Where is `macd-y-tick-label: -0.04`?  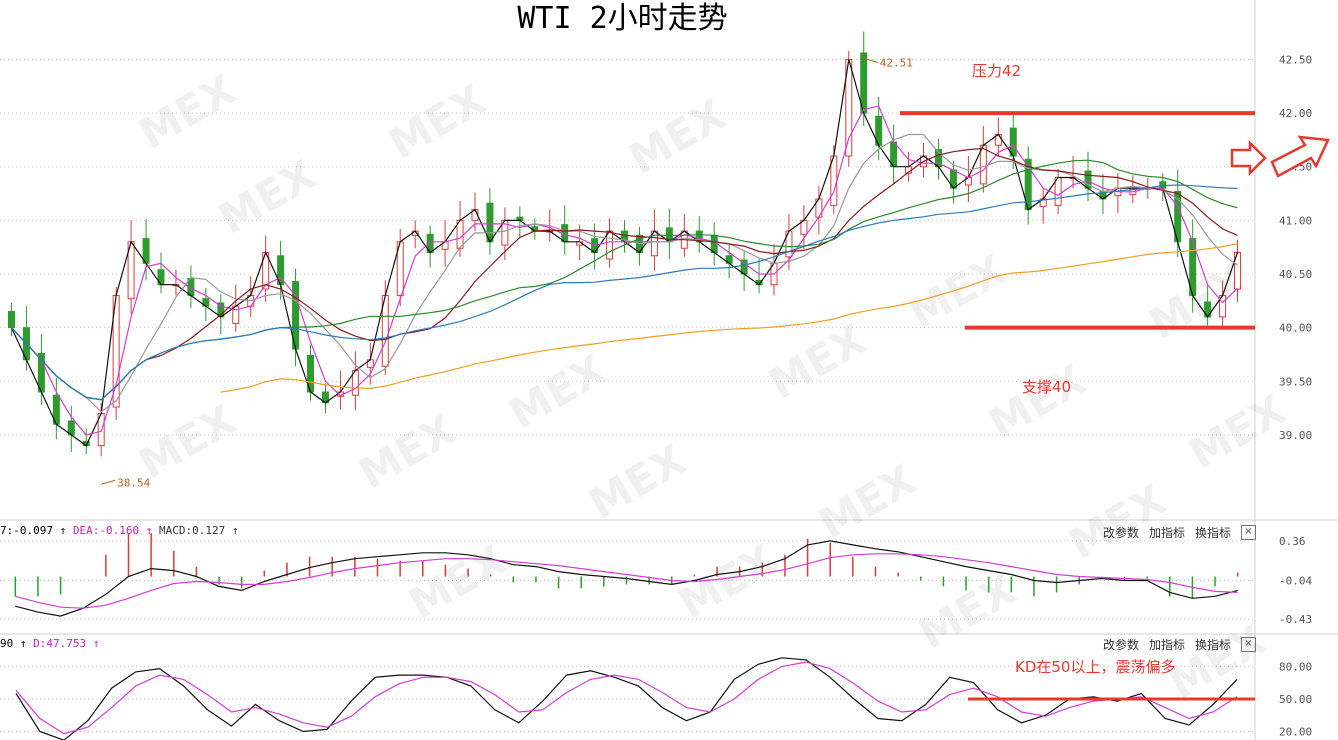 macd-y-tick-label: -0.04 is located at coordinates (1295, 580).